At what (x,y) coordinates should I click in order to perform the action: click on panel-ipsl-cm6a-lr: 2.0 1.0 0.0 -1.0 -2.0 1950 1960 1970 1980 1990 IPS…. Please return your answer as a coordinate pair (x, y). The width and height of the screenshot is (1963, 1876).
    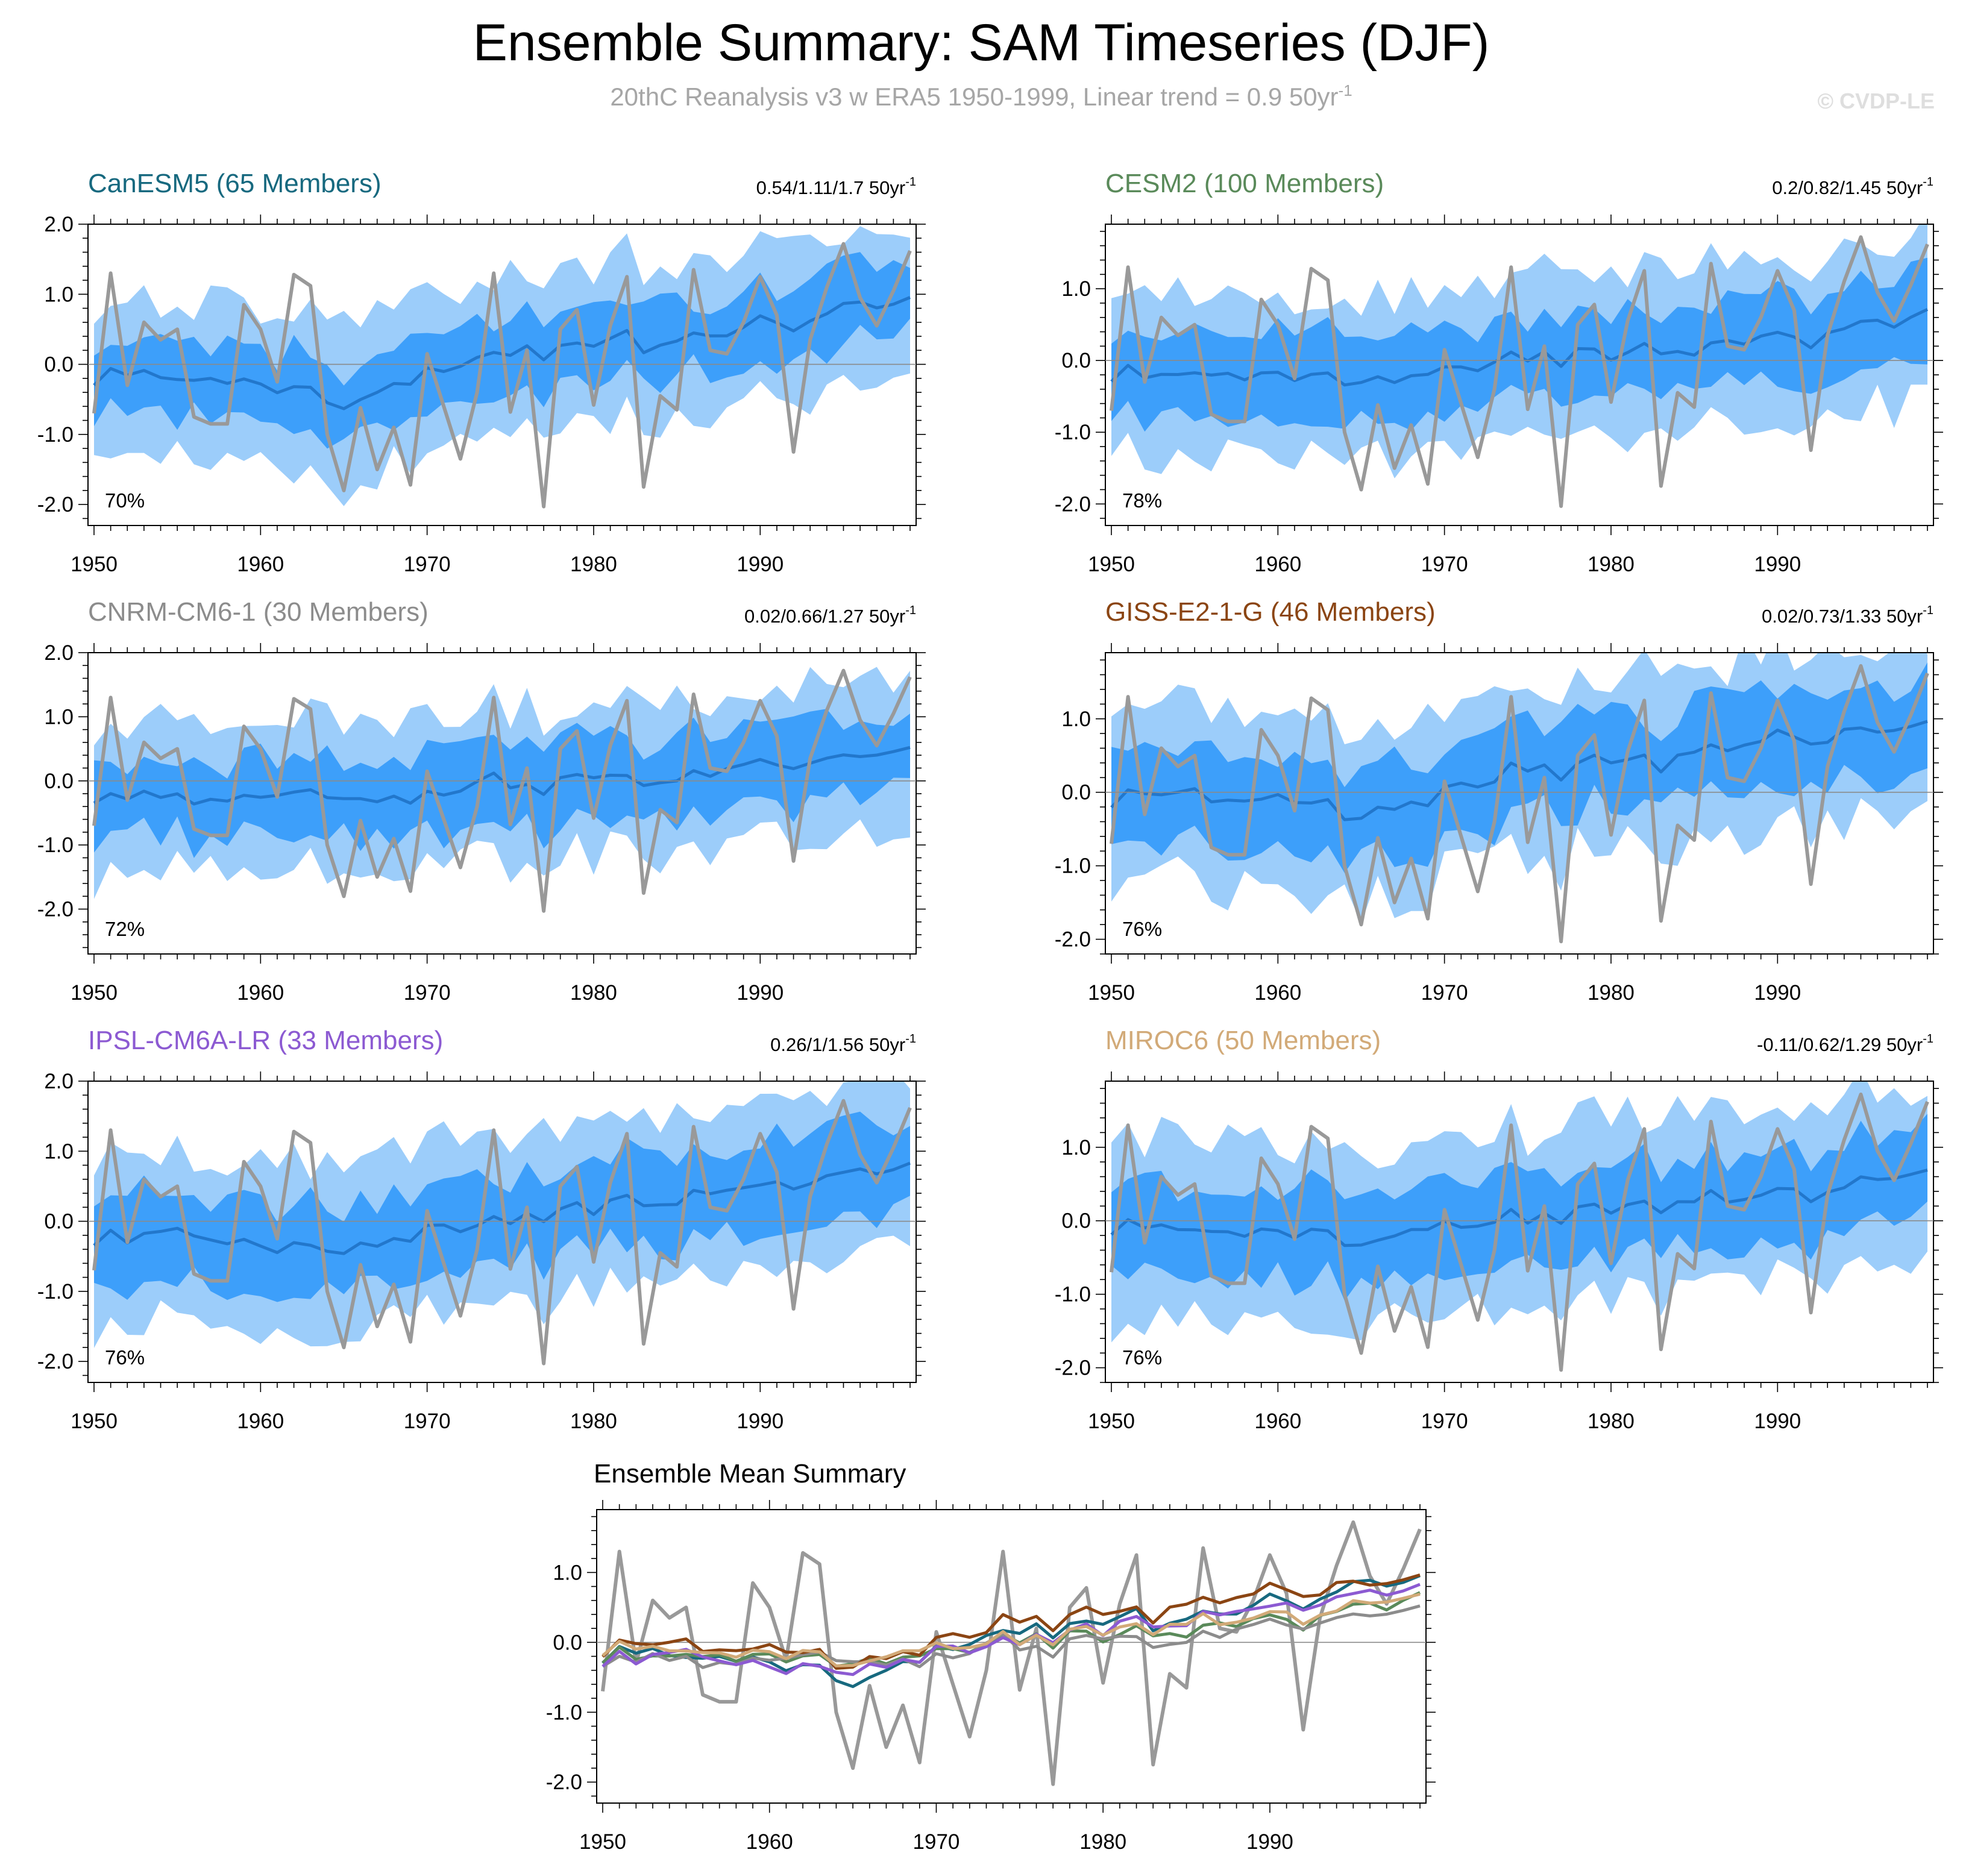
    Looking at the image, I should click on (481, 1229).